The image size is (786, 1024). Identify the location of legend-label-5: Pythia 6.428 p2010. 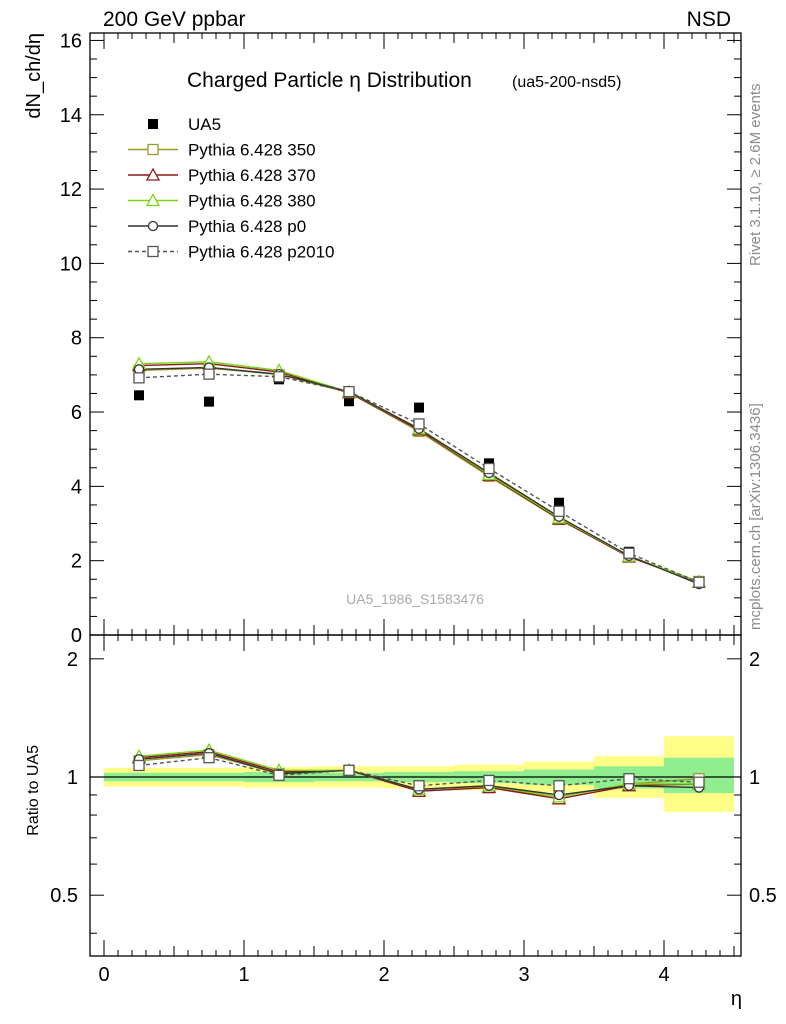
(261, 252).